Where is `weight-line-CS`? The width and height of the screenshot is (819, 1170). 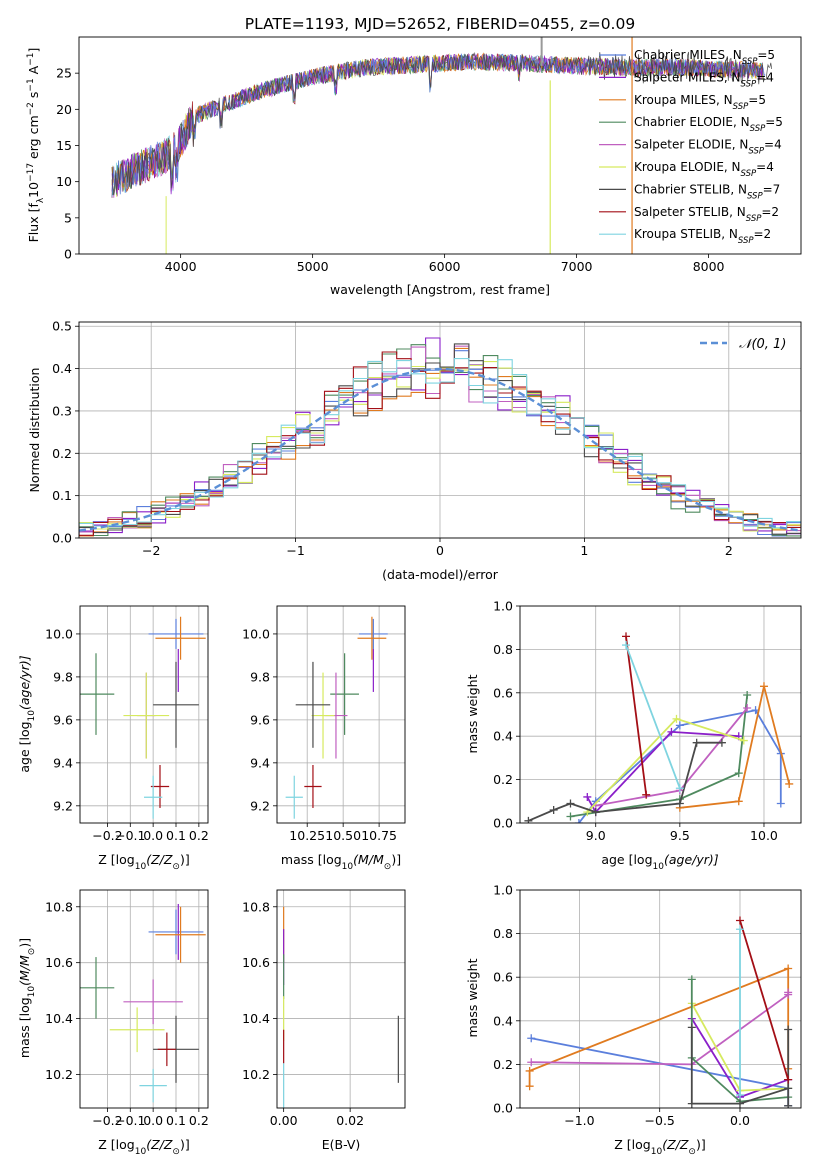
weight-line-CS is located at coordinates (740, 1066).